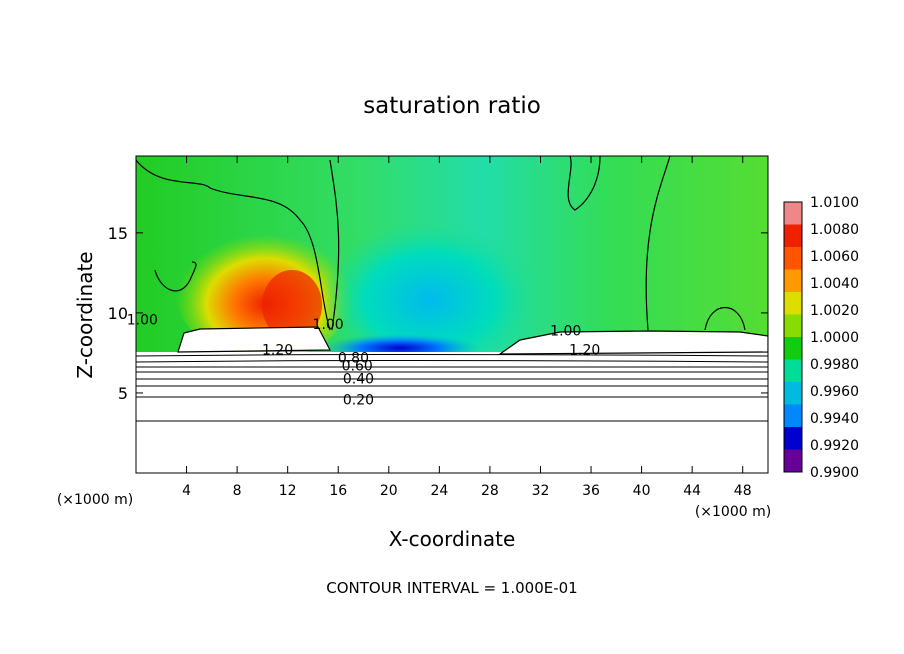 The height and width of the screenshot is (654, 904). Describe the element at coordinates (642, 491) in the screenshot. I see `x-tick-label: 40` at that location.